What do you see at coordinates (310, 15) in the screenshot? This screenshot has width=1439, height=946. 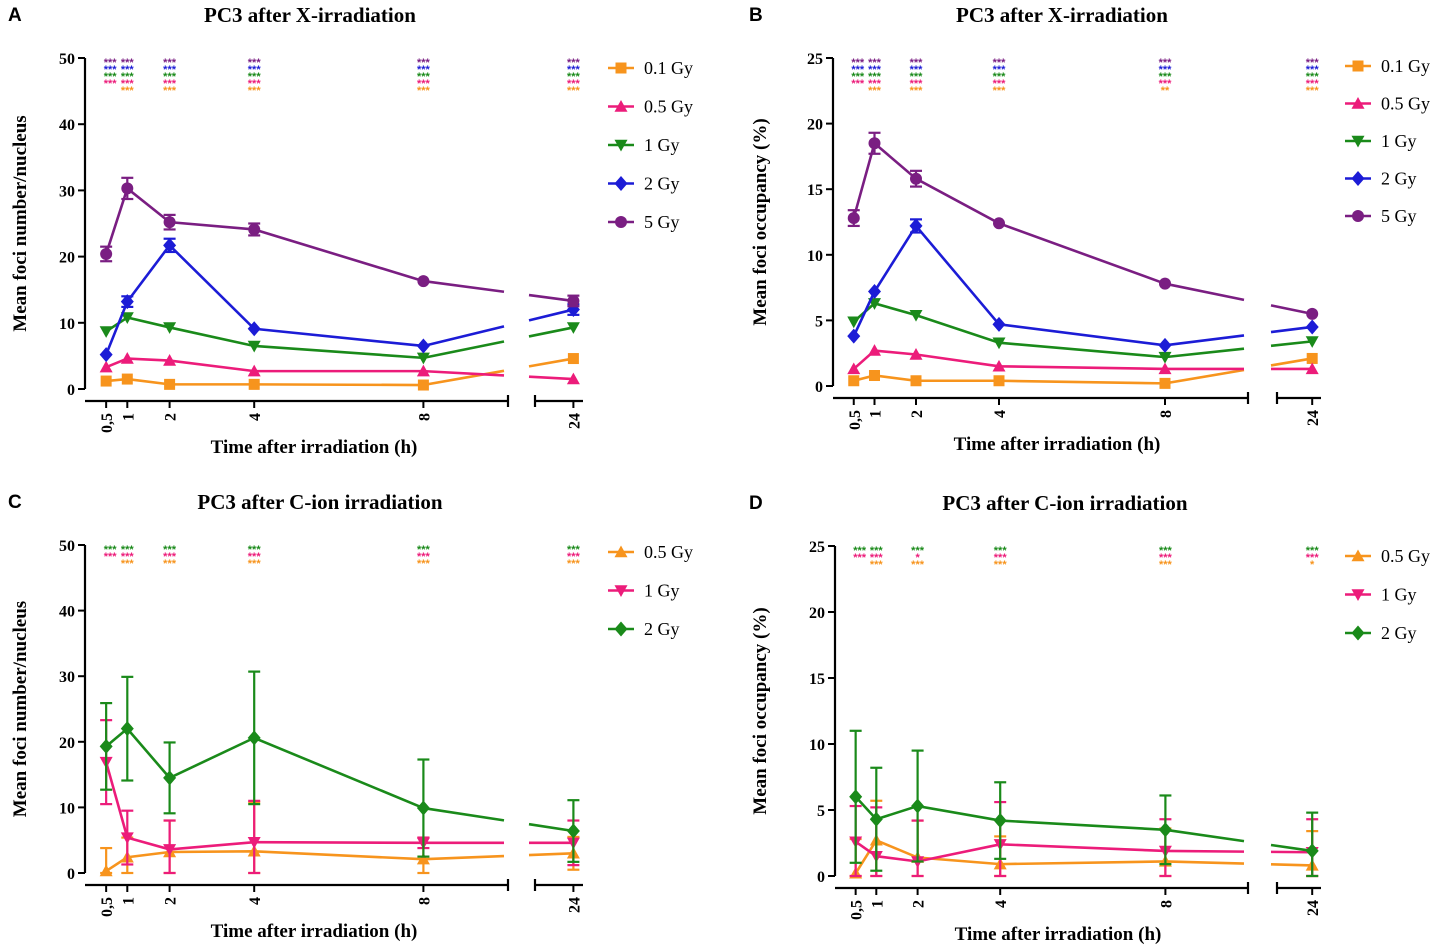 I see `chart-title: PC3 after X-irradiation` at bounding box center [310, 15].